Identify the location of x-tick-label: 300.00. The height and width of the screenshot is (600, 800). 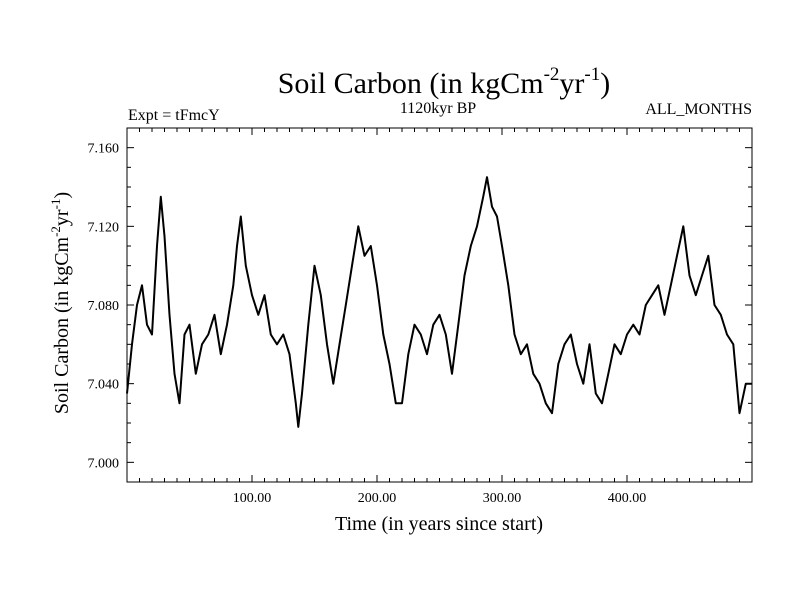
(502, 498).